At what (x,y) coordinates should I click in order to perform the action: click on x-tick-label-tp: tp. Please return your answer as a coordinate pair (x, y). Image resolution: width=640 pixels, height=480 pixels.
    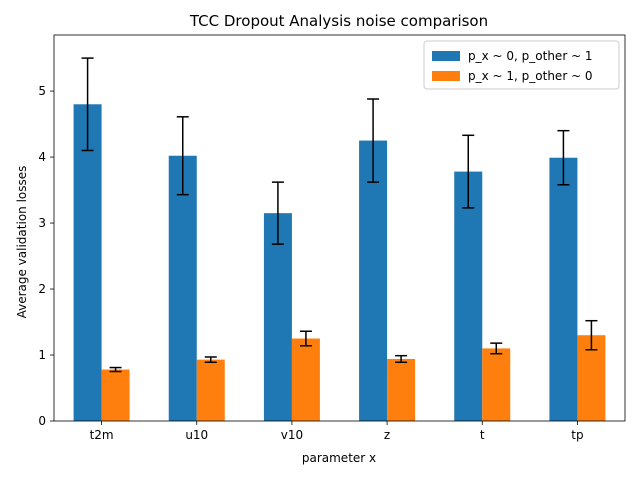
    Looking at the image, I should click on (577, 435).